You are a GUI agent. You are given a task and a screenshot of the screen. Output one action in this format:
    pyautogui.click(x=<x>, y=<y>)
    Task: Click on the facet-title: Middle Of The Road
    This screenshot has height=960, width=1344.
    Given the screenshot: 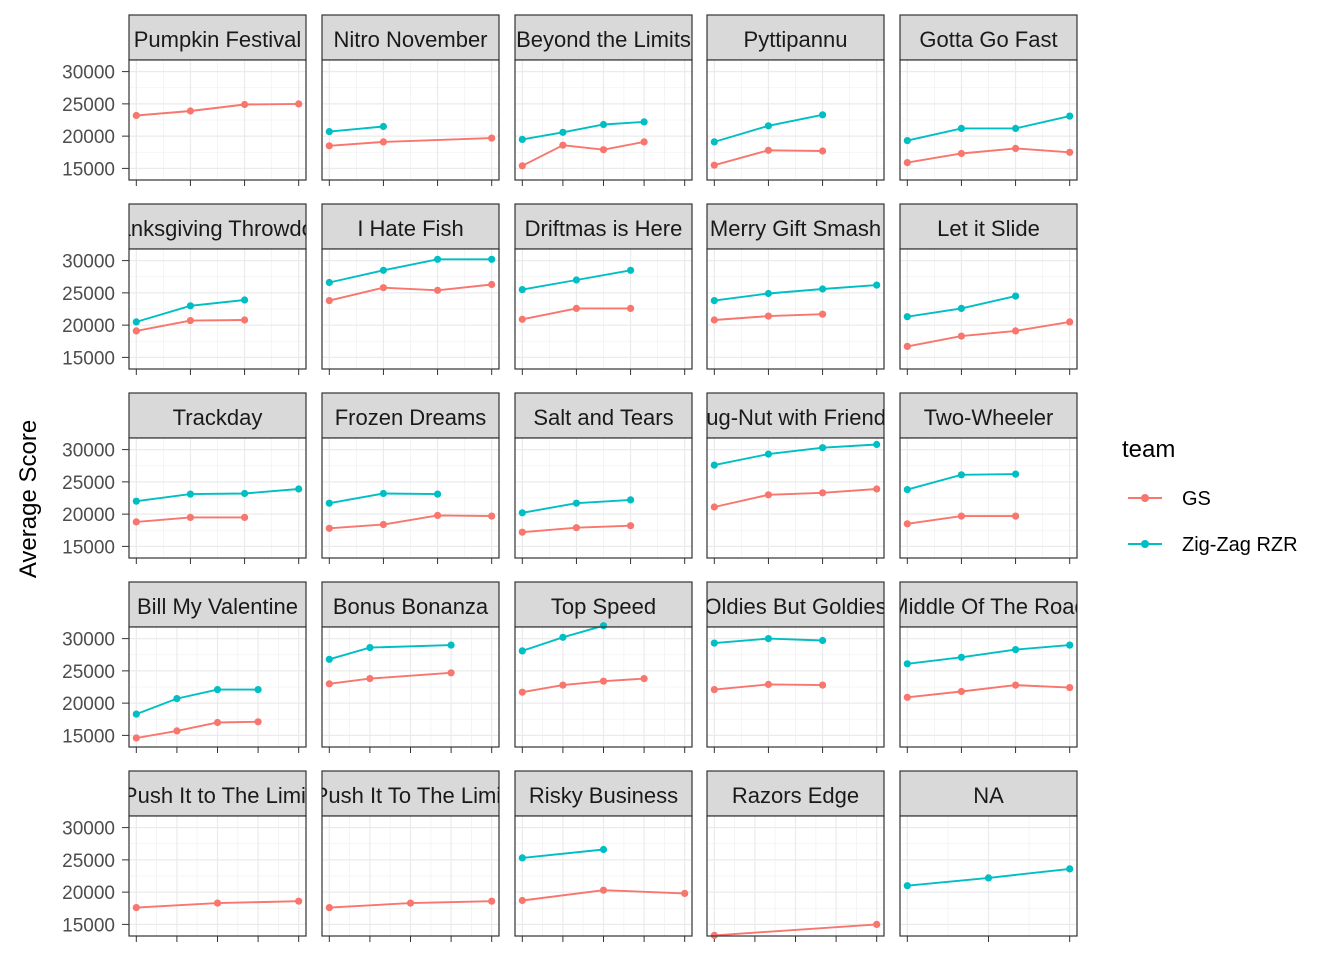 What is the action you would take?
    pyautogui.click(x=988, y=606)
    